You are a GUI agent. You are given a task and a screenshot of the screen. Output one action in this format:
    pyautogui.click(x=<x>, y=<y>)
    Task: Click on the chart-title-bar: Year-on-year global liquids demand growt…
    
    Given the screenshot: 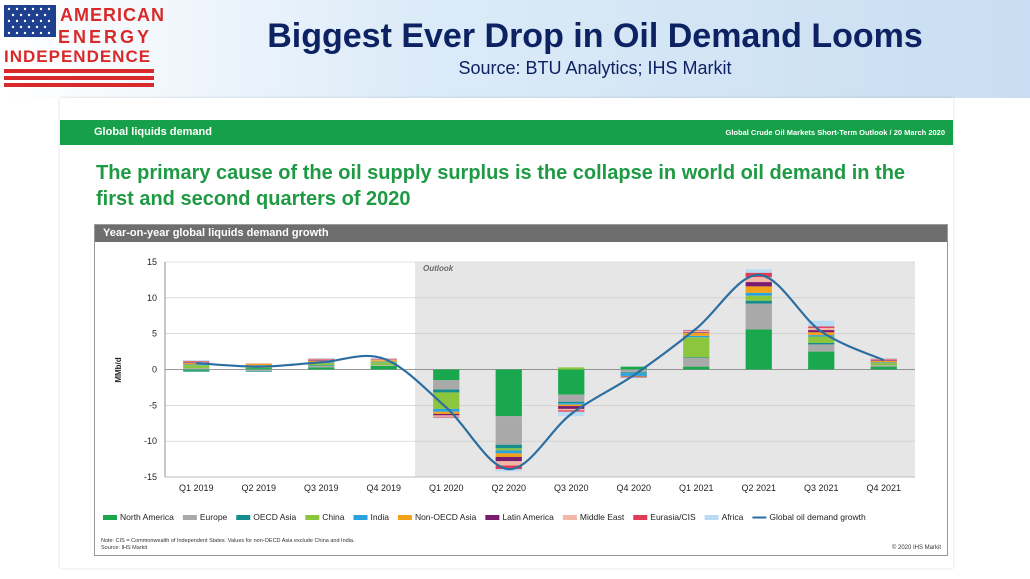 What is the action you would take?
    pyautogui.click(x=521, y=233)
    